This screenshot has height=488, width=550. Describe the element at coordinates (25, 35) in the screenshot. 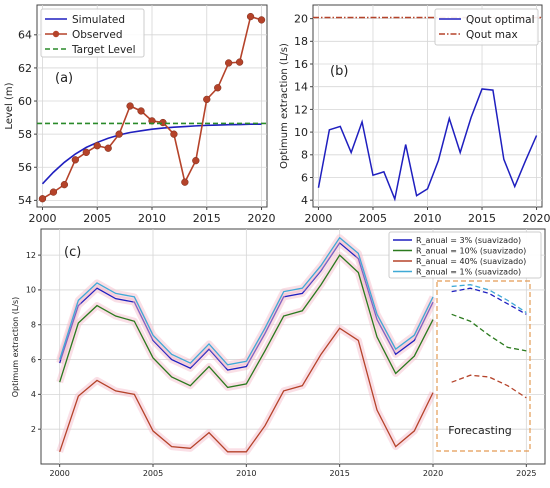

I see `y-tick-label: 64` at that location.